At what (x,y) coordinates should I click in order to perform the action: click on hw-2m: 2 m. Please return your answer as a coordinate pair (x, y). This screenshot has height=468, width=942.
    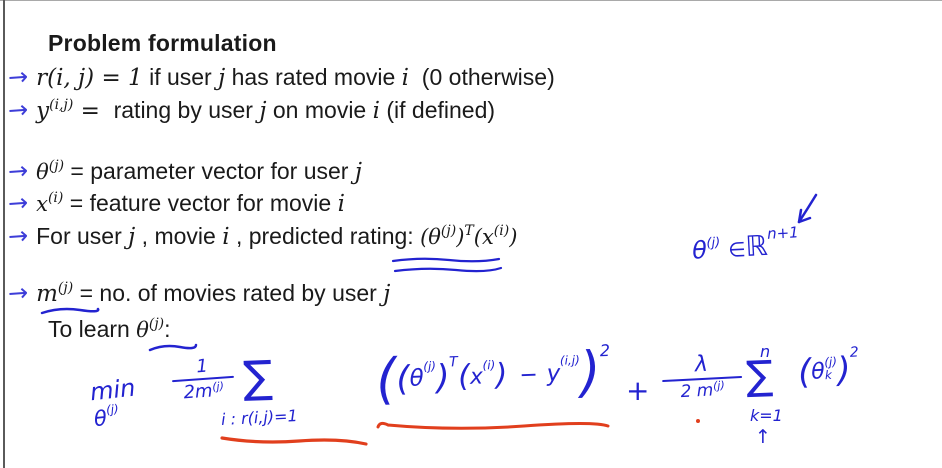
    Looking at the image, I should click on (697, 391).